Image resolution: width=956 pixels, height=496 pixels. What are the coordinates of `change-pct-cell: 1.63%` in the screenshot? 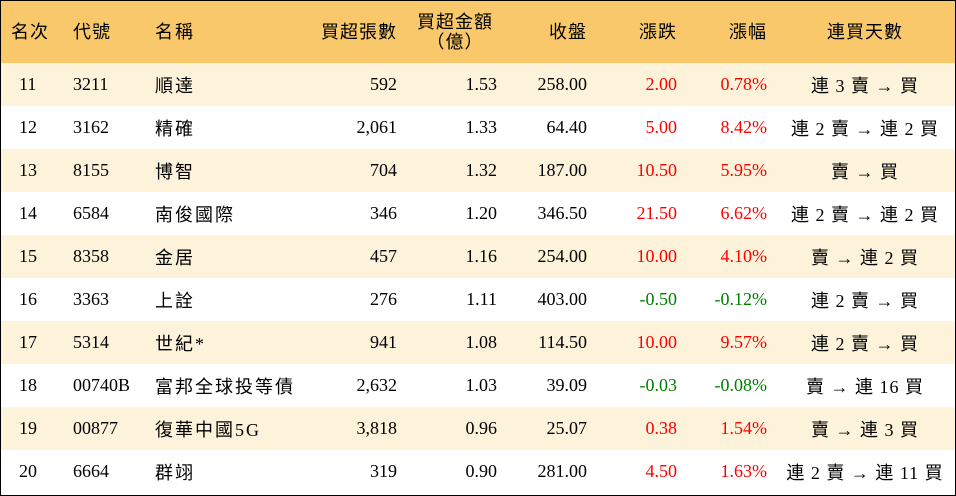 It's located at (744, 471).